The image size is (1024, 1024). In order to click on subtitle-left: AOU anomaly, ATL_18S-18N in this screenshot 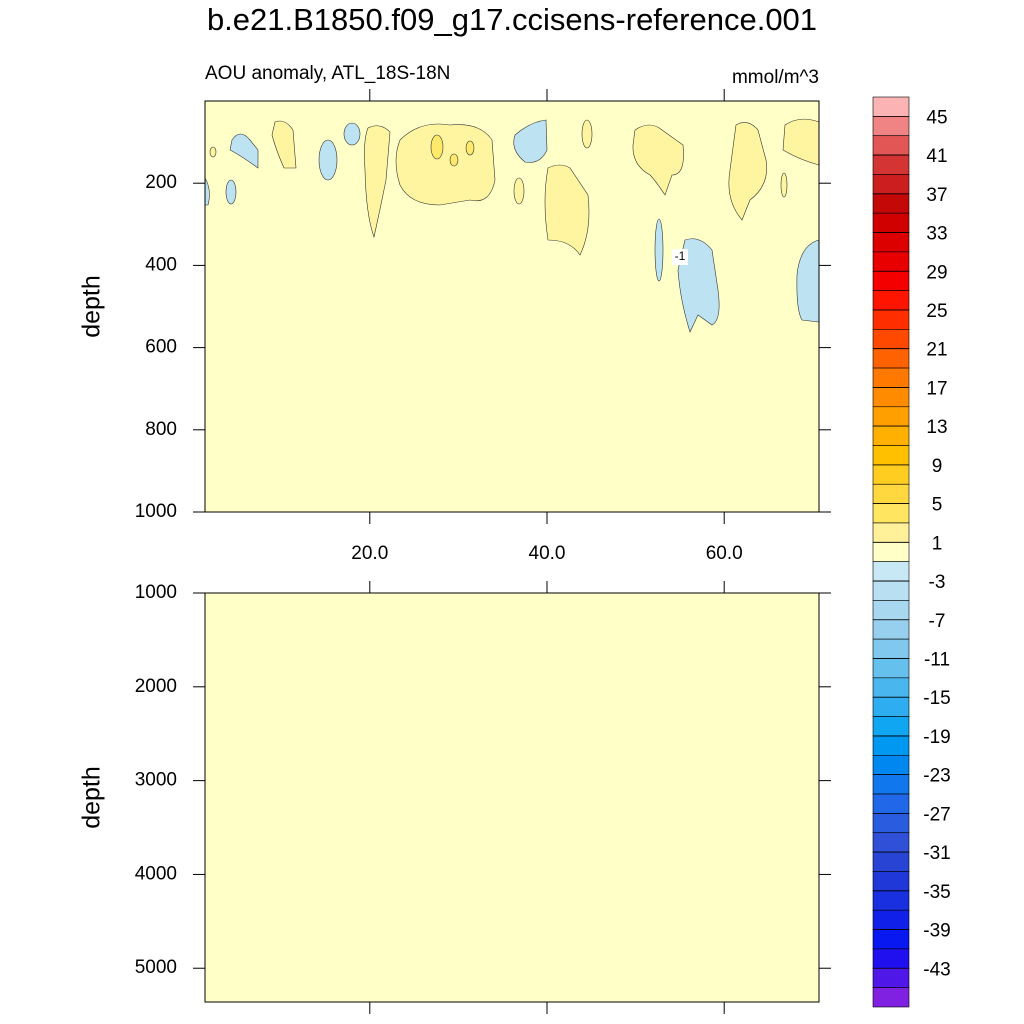, I will do `click(327, 73)`.